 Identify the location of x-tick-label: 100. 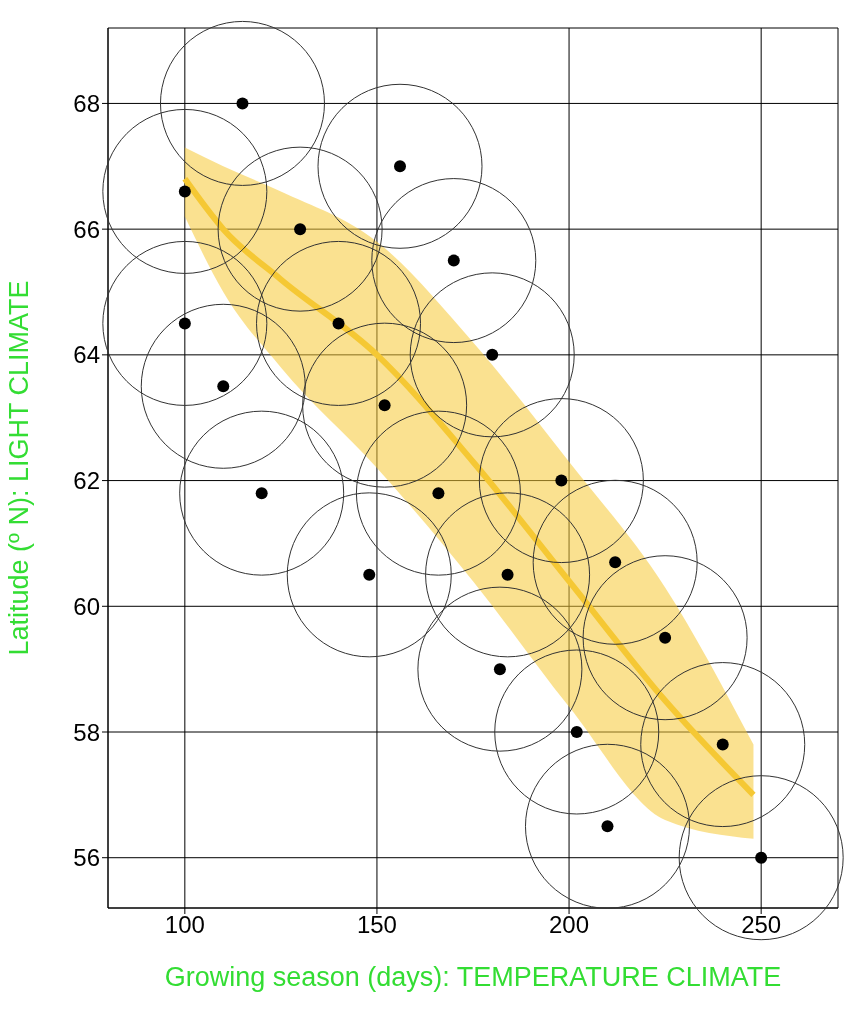
(184, 925).